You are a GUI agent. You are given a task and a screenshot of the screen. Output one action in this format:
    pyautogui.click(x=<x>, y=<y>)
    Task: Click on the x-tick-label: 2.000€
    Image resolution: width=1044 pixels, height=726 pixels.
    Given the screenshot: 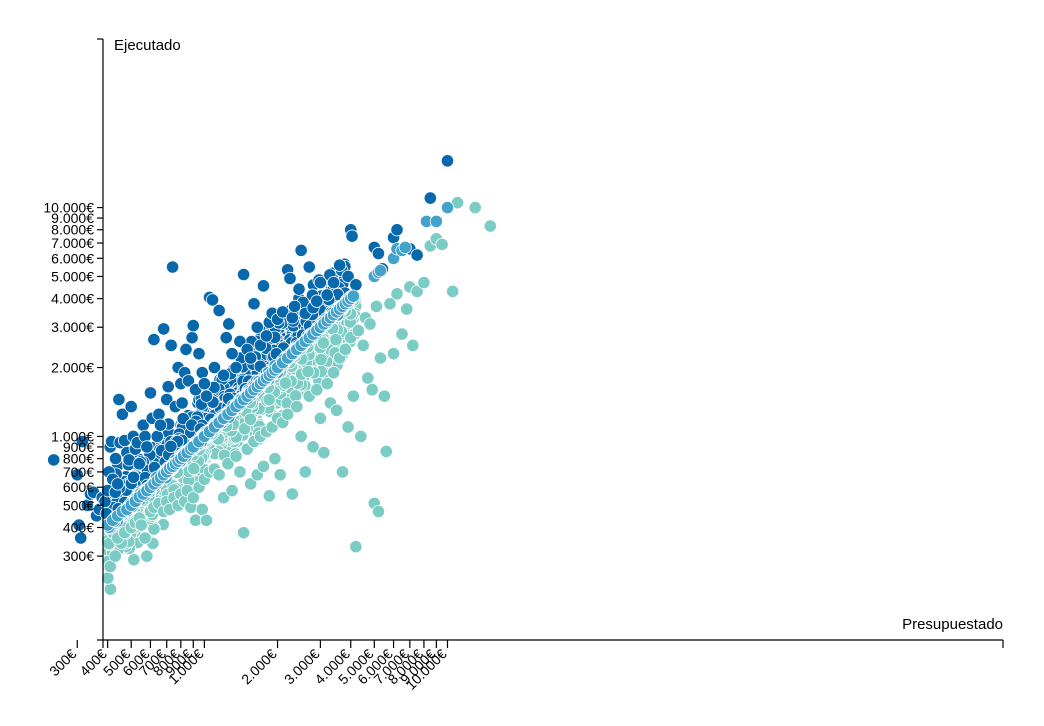 What is the action you would take?
    pyautogui.click(x=259, y=667)
    